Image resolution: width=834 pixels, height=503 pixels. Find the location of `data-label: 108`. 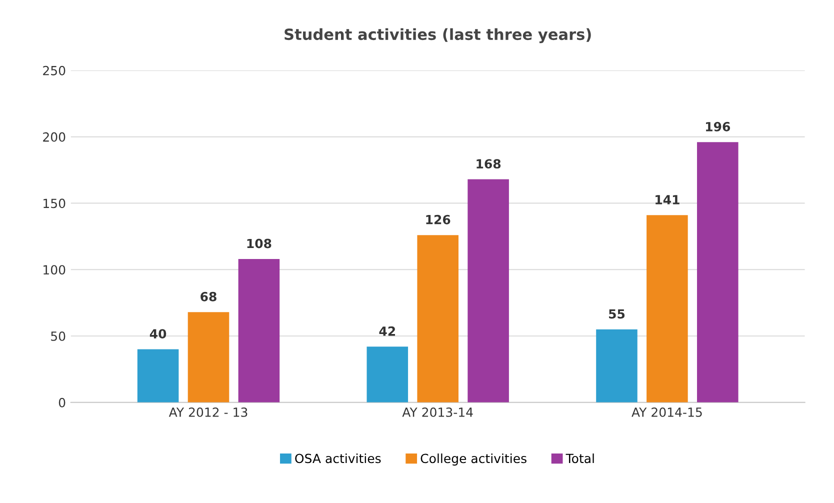

data-label: 108 is located at coordinates (259, 243).